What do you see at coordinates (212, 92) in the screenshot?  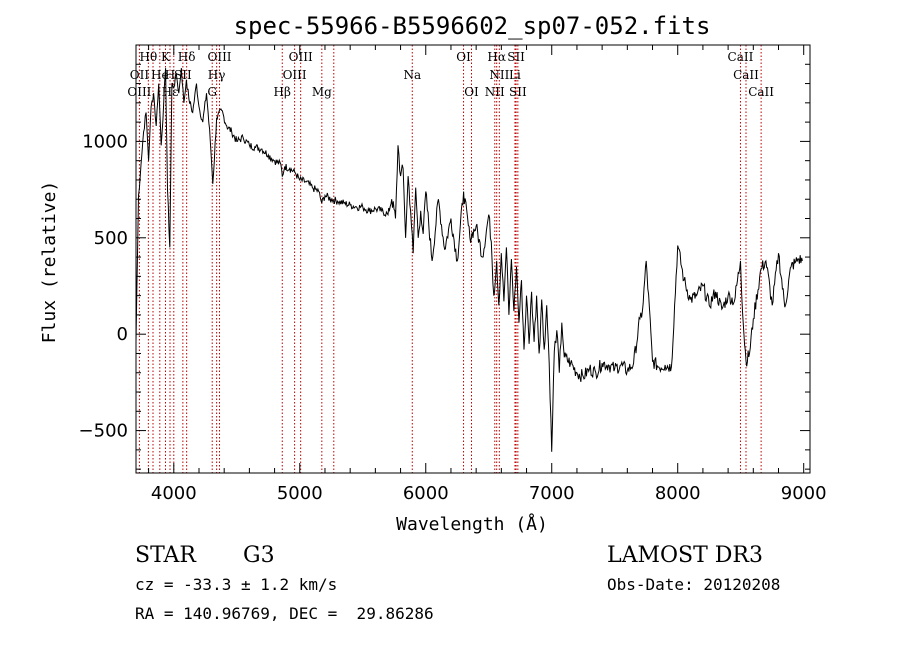 I see `line-label-21: G` at bounding box center [212, 92].